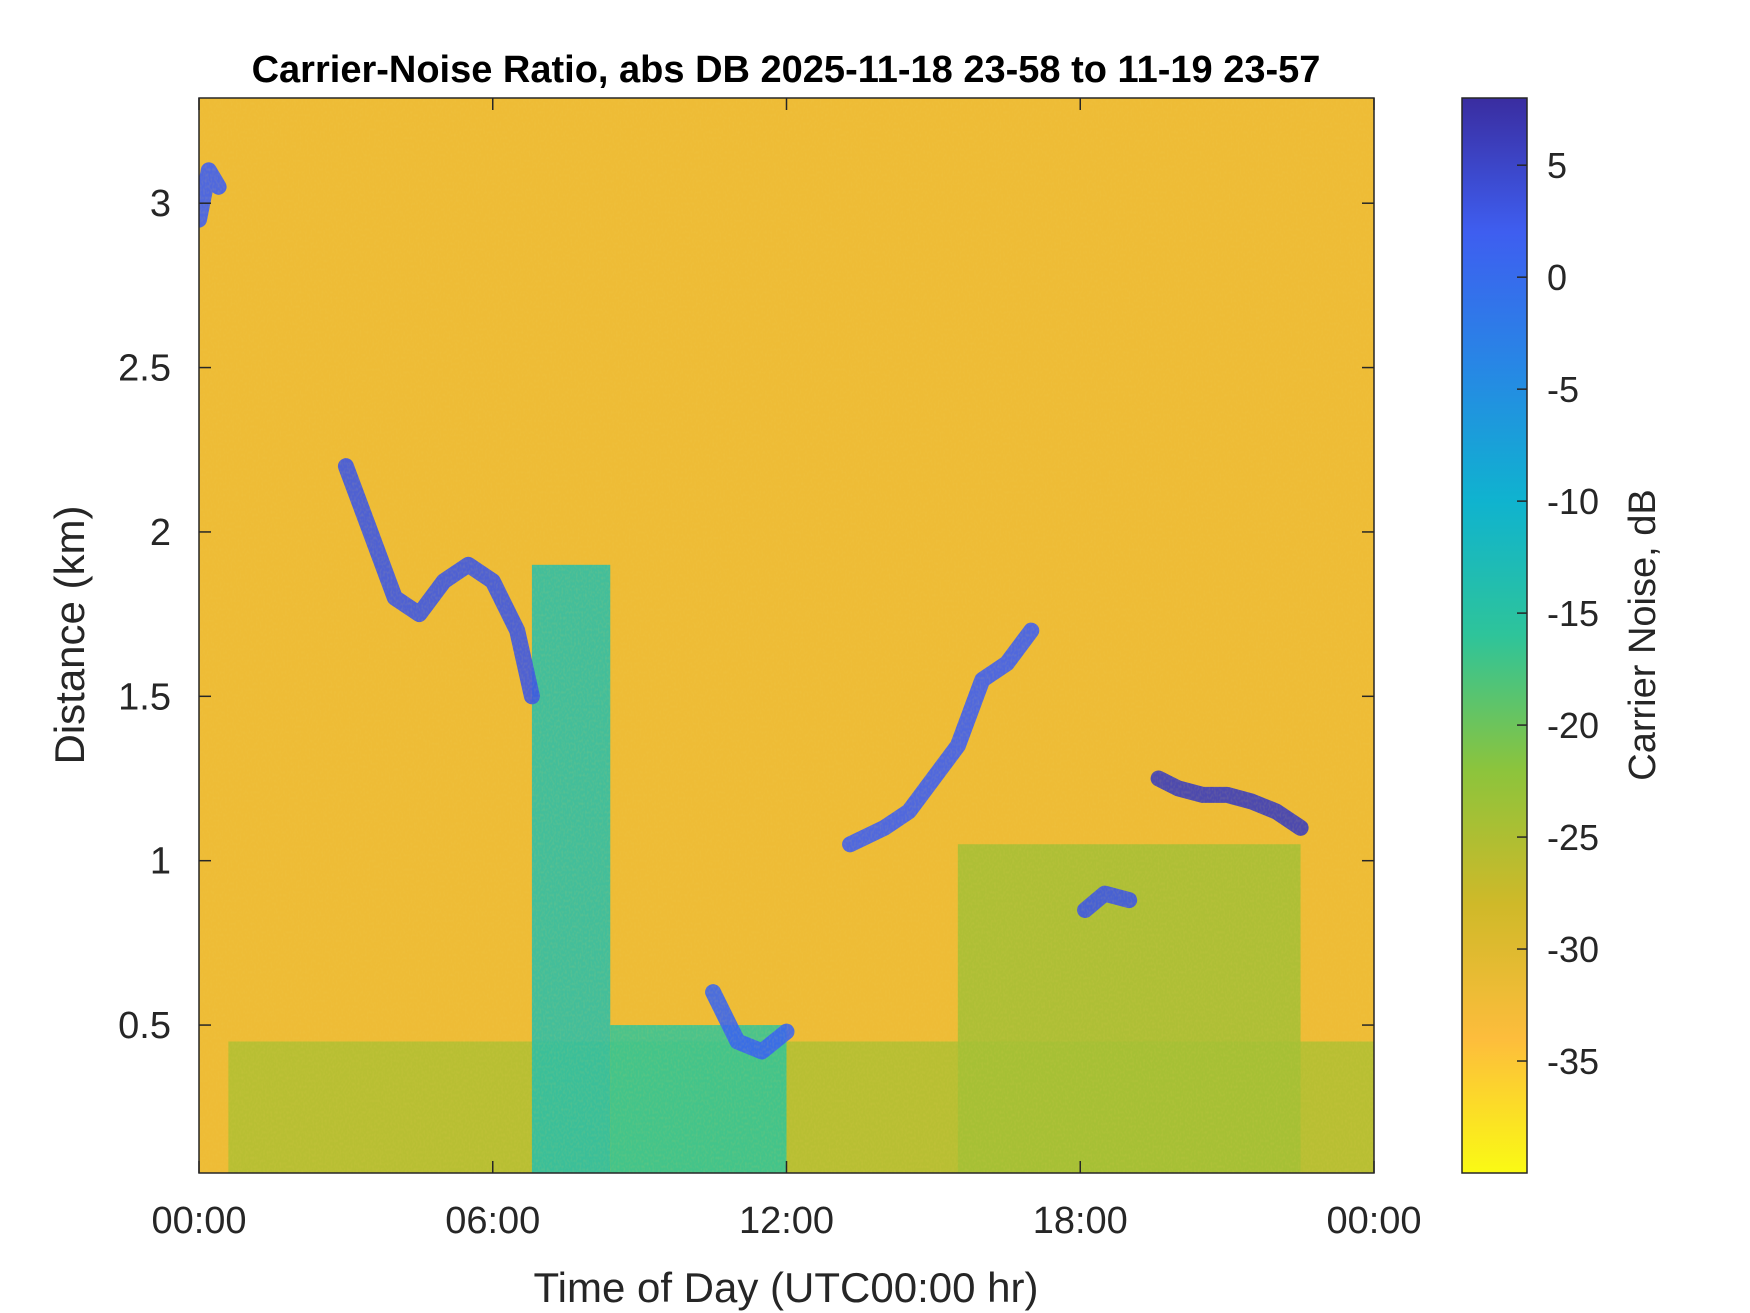 The image size is (1750, 1313). Describe the element at coordinates (1573, 613) in the screenshot. I see `colorbar-tick-label: -15` at that location.